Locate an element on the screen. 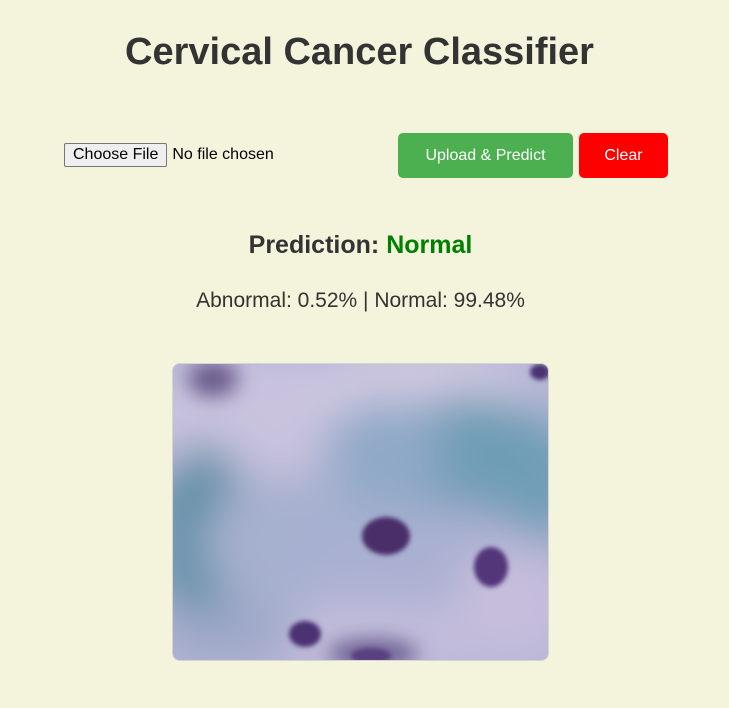 The image size is (729, 708). clear-button: Clear is located at coordinates (623, 155).